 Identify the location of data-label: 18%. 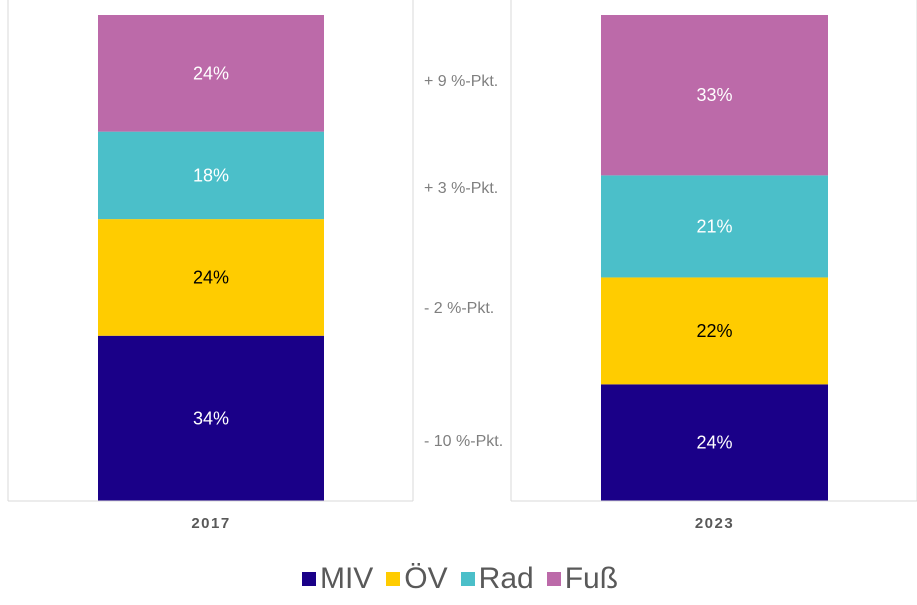
(211, 175).